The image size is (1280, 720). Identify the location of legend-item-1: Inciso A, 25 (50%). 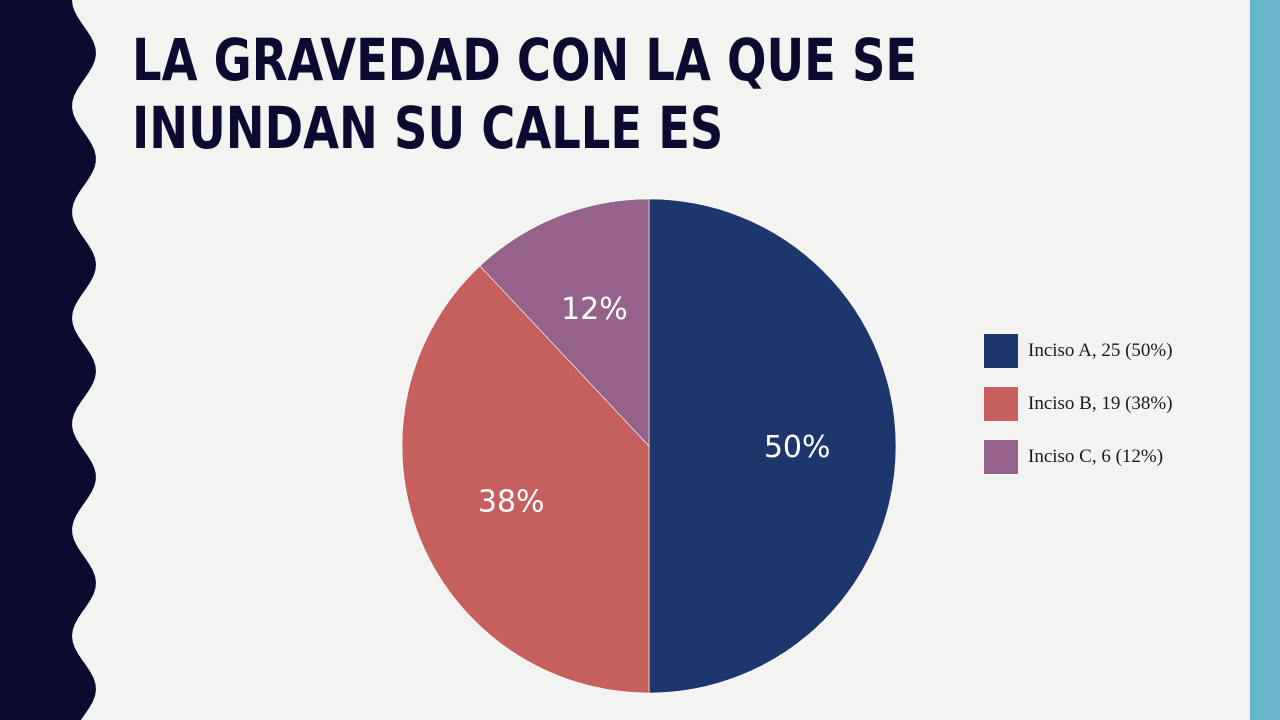
(1078, 351).